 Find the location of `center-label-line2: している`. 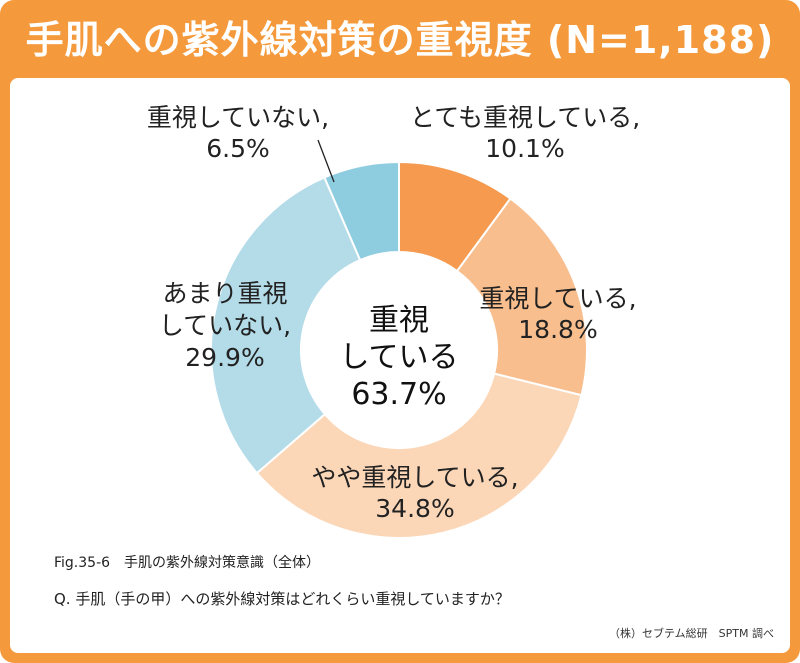

center-label-line2: している is located at coordinates (399, 357).